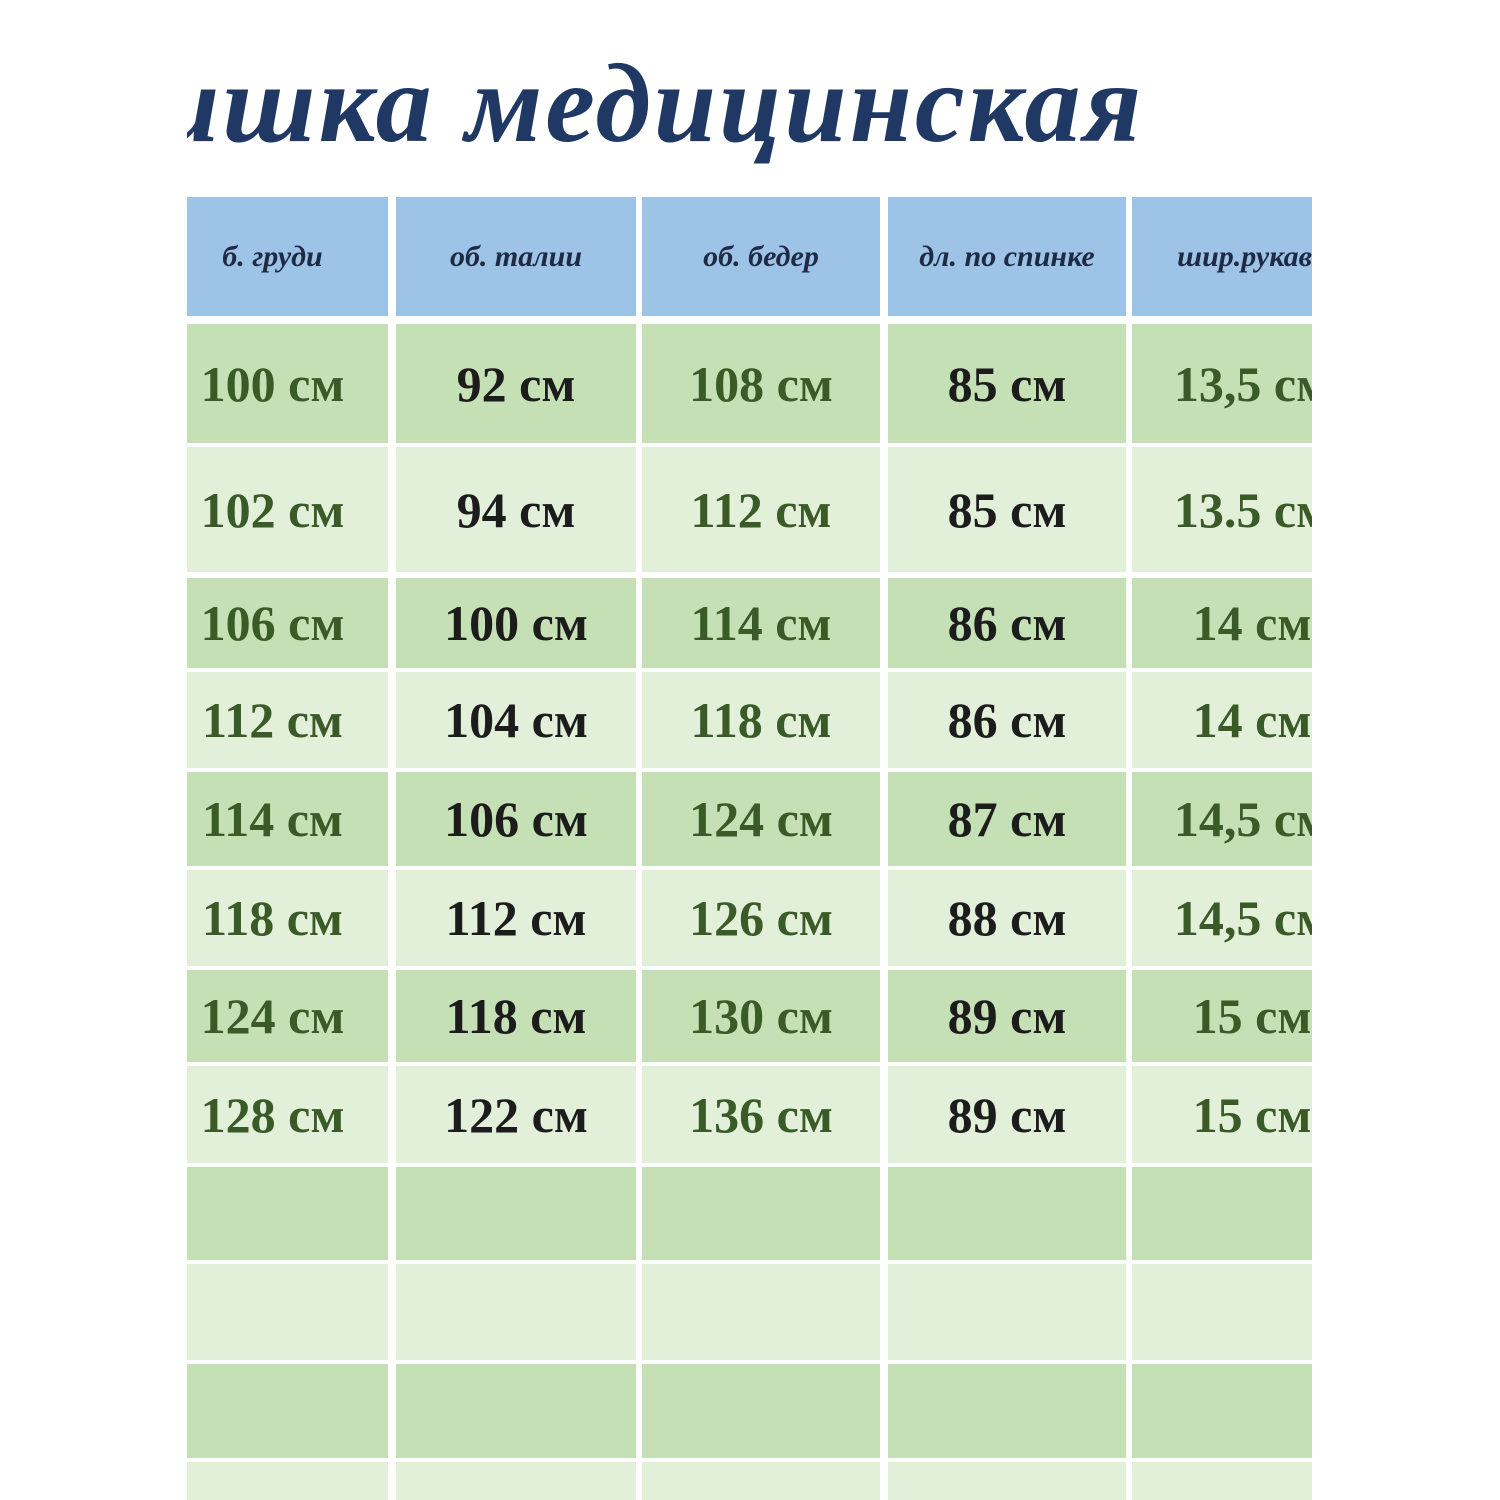  I want to click on table-cell: 122 см, so click(516, 1114).